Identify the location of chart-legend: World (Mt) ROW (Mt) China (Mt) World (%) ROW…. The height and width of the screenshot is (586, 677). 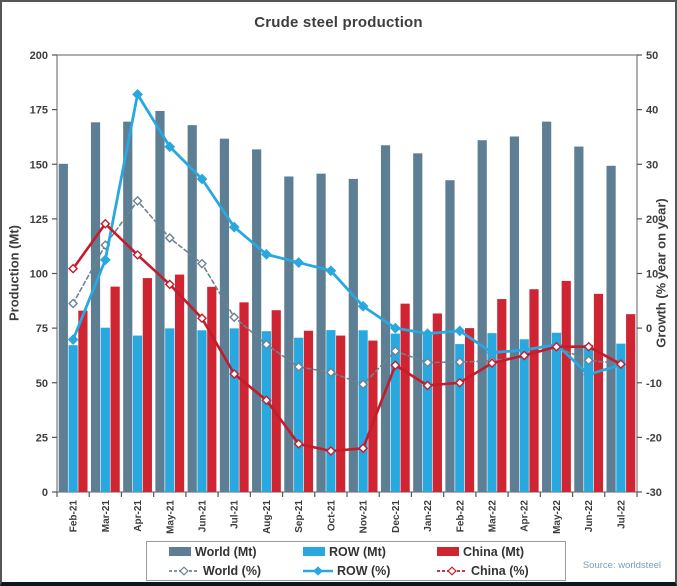
(356, 561).